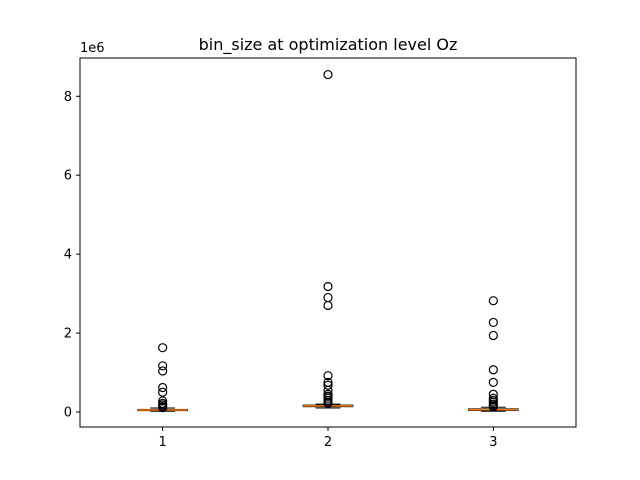  Describe the element at coordinates (493, 442) in the screenshot. I see `x-tick-label: 3` at that location.